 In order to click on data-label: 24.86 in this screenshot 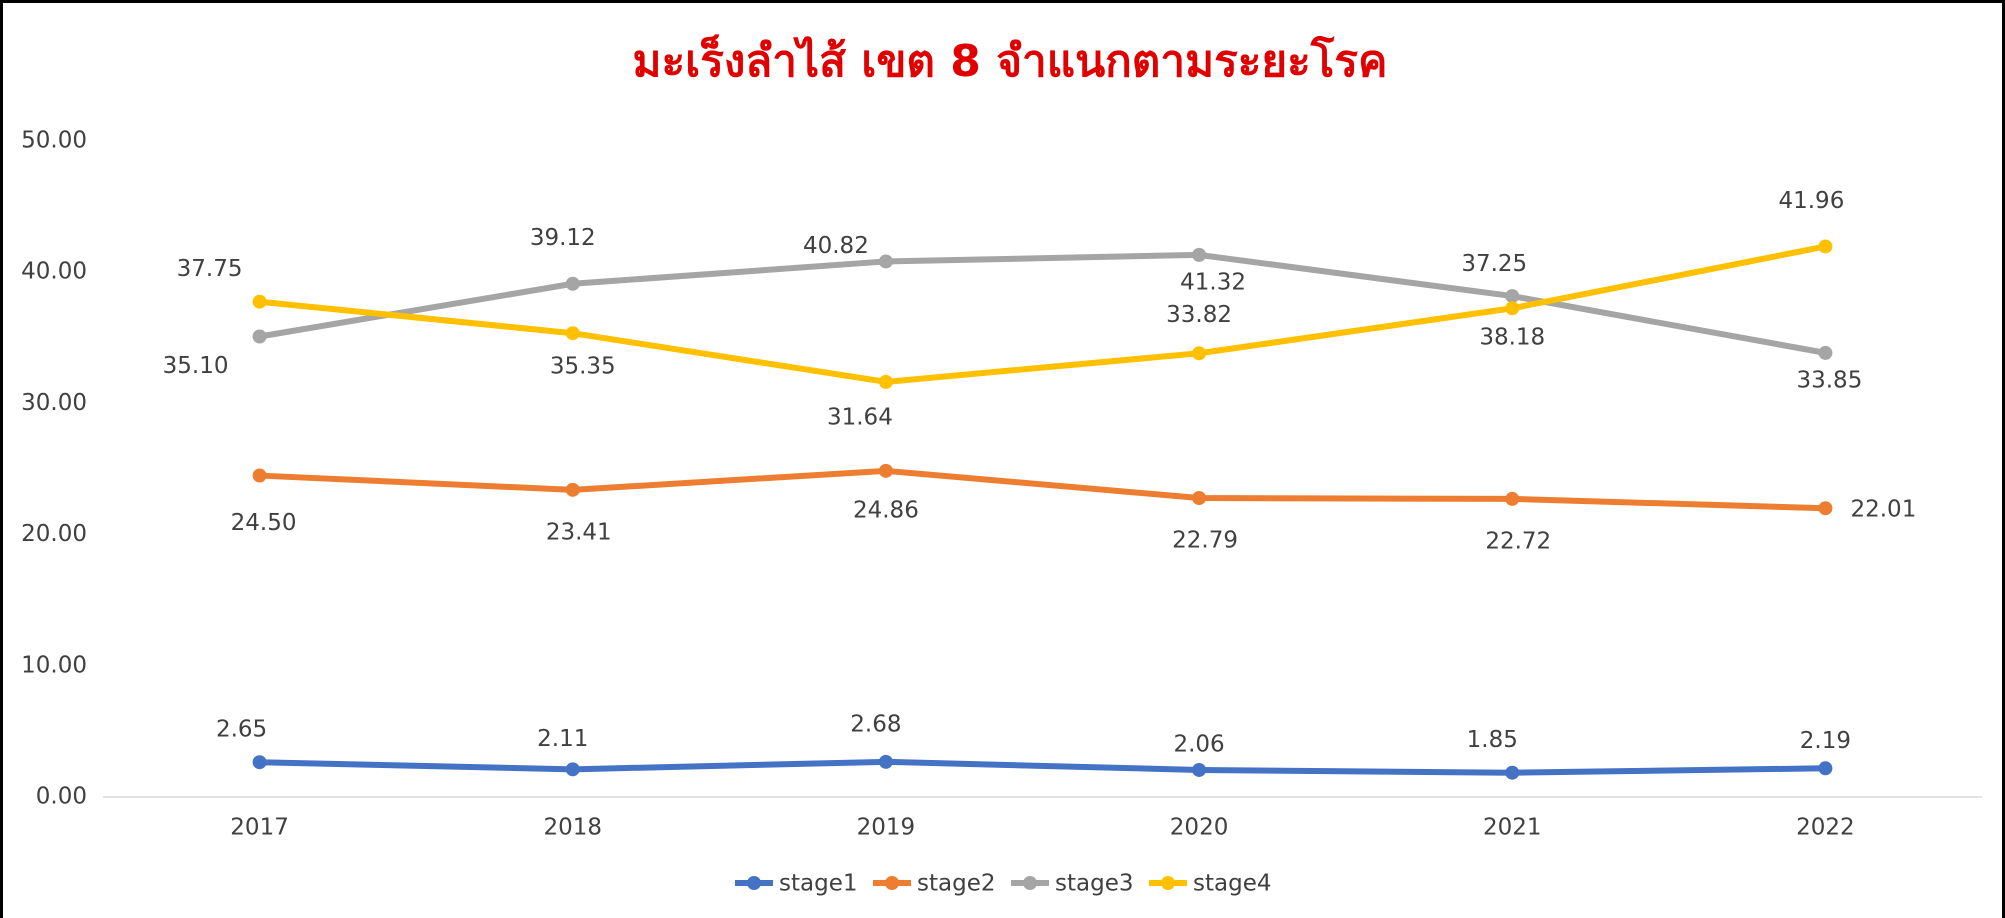, I will do `click(886, 510)`.